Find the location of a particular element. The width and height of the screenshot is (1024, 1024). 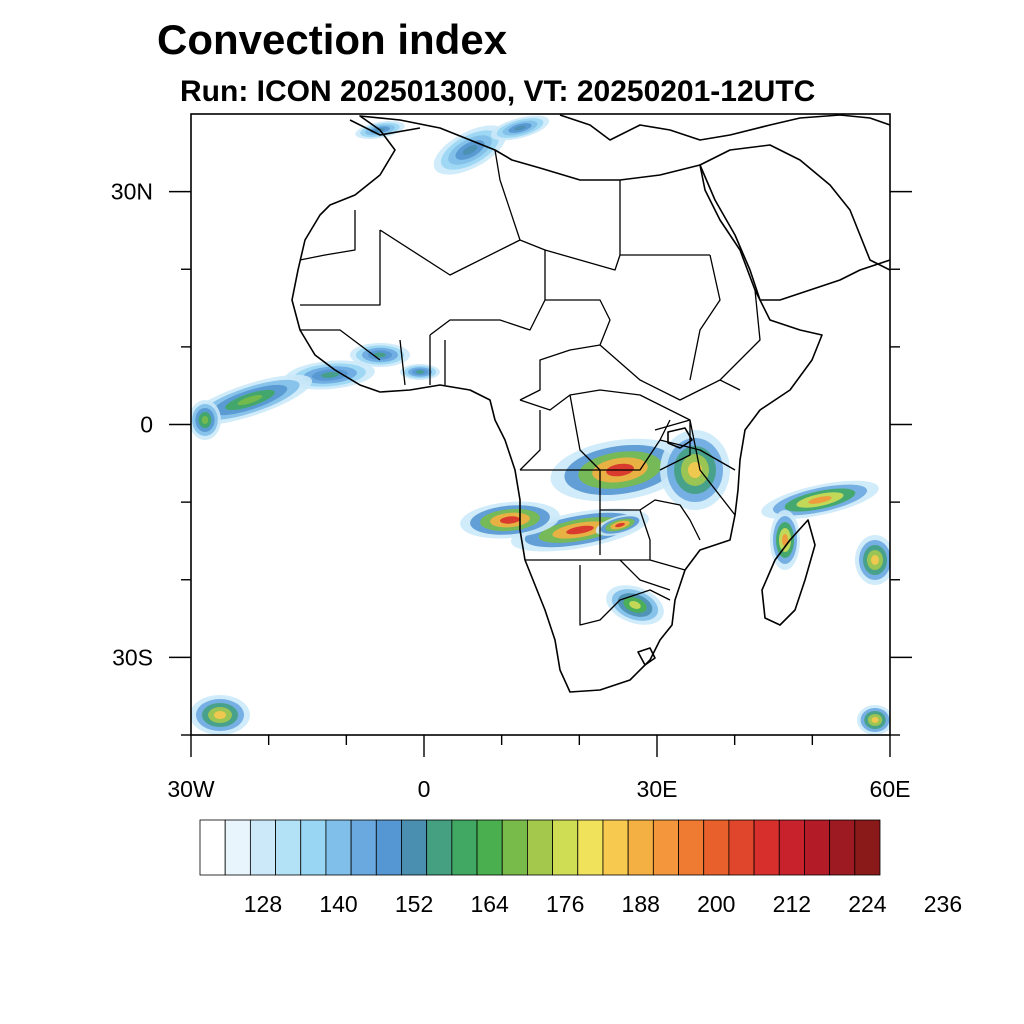

colorbar-tick-label: 212 is located at coordinates (792, 904).